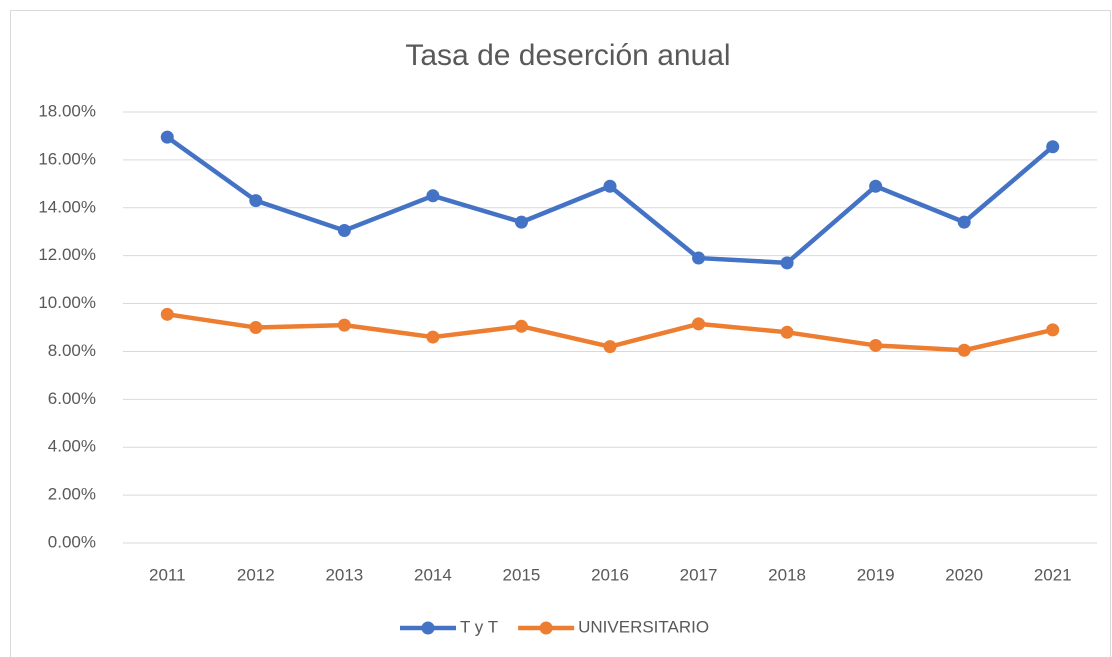  What do you see at coordinates (72, 541) in the screenshot?
I see `y-tick-label: 0.00%` at bounding box center [72, 541].